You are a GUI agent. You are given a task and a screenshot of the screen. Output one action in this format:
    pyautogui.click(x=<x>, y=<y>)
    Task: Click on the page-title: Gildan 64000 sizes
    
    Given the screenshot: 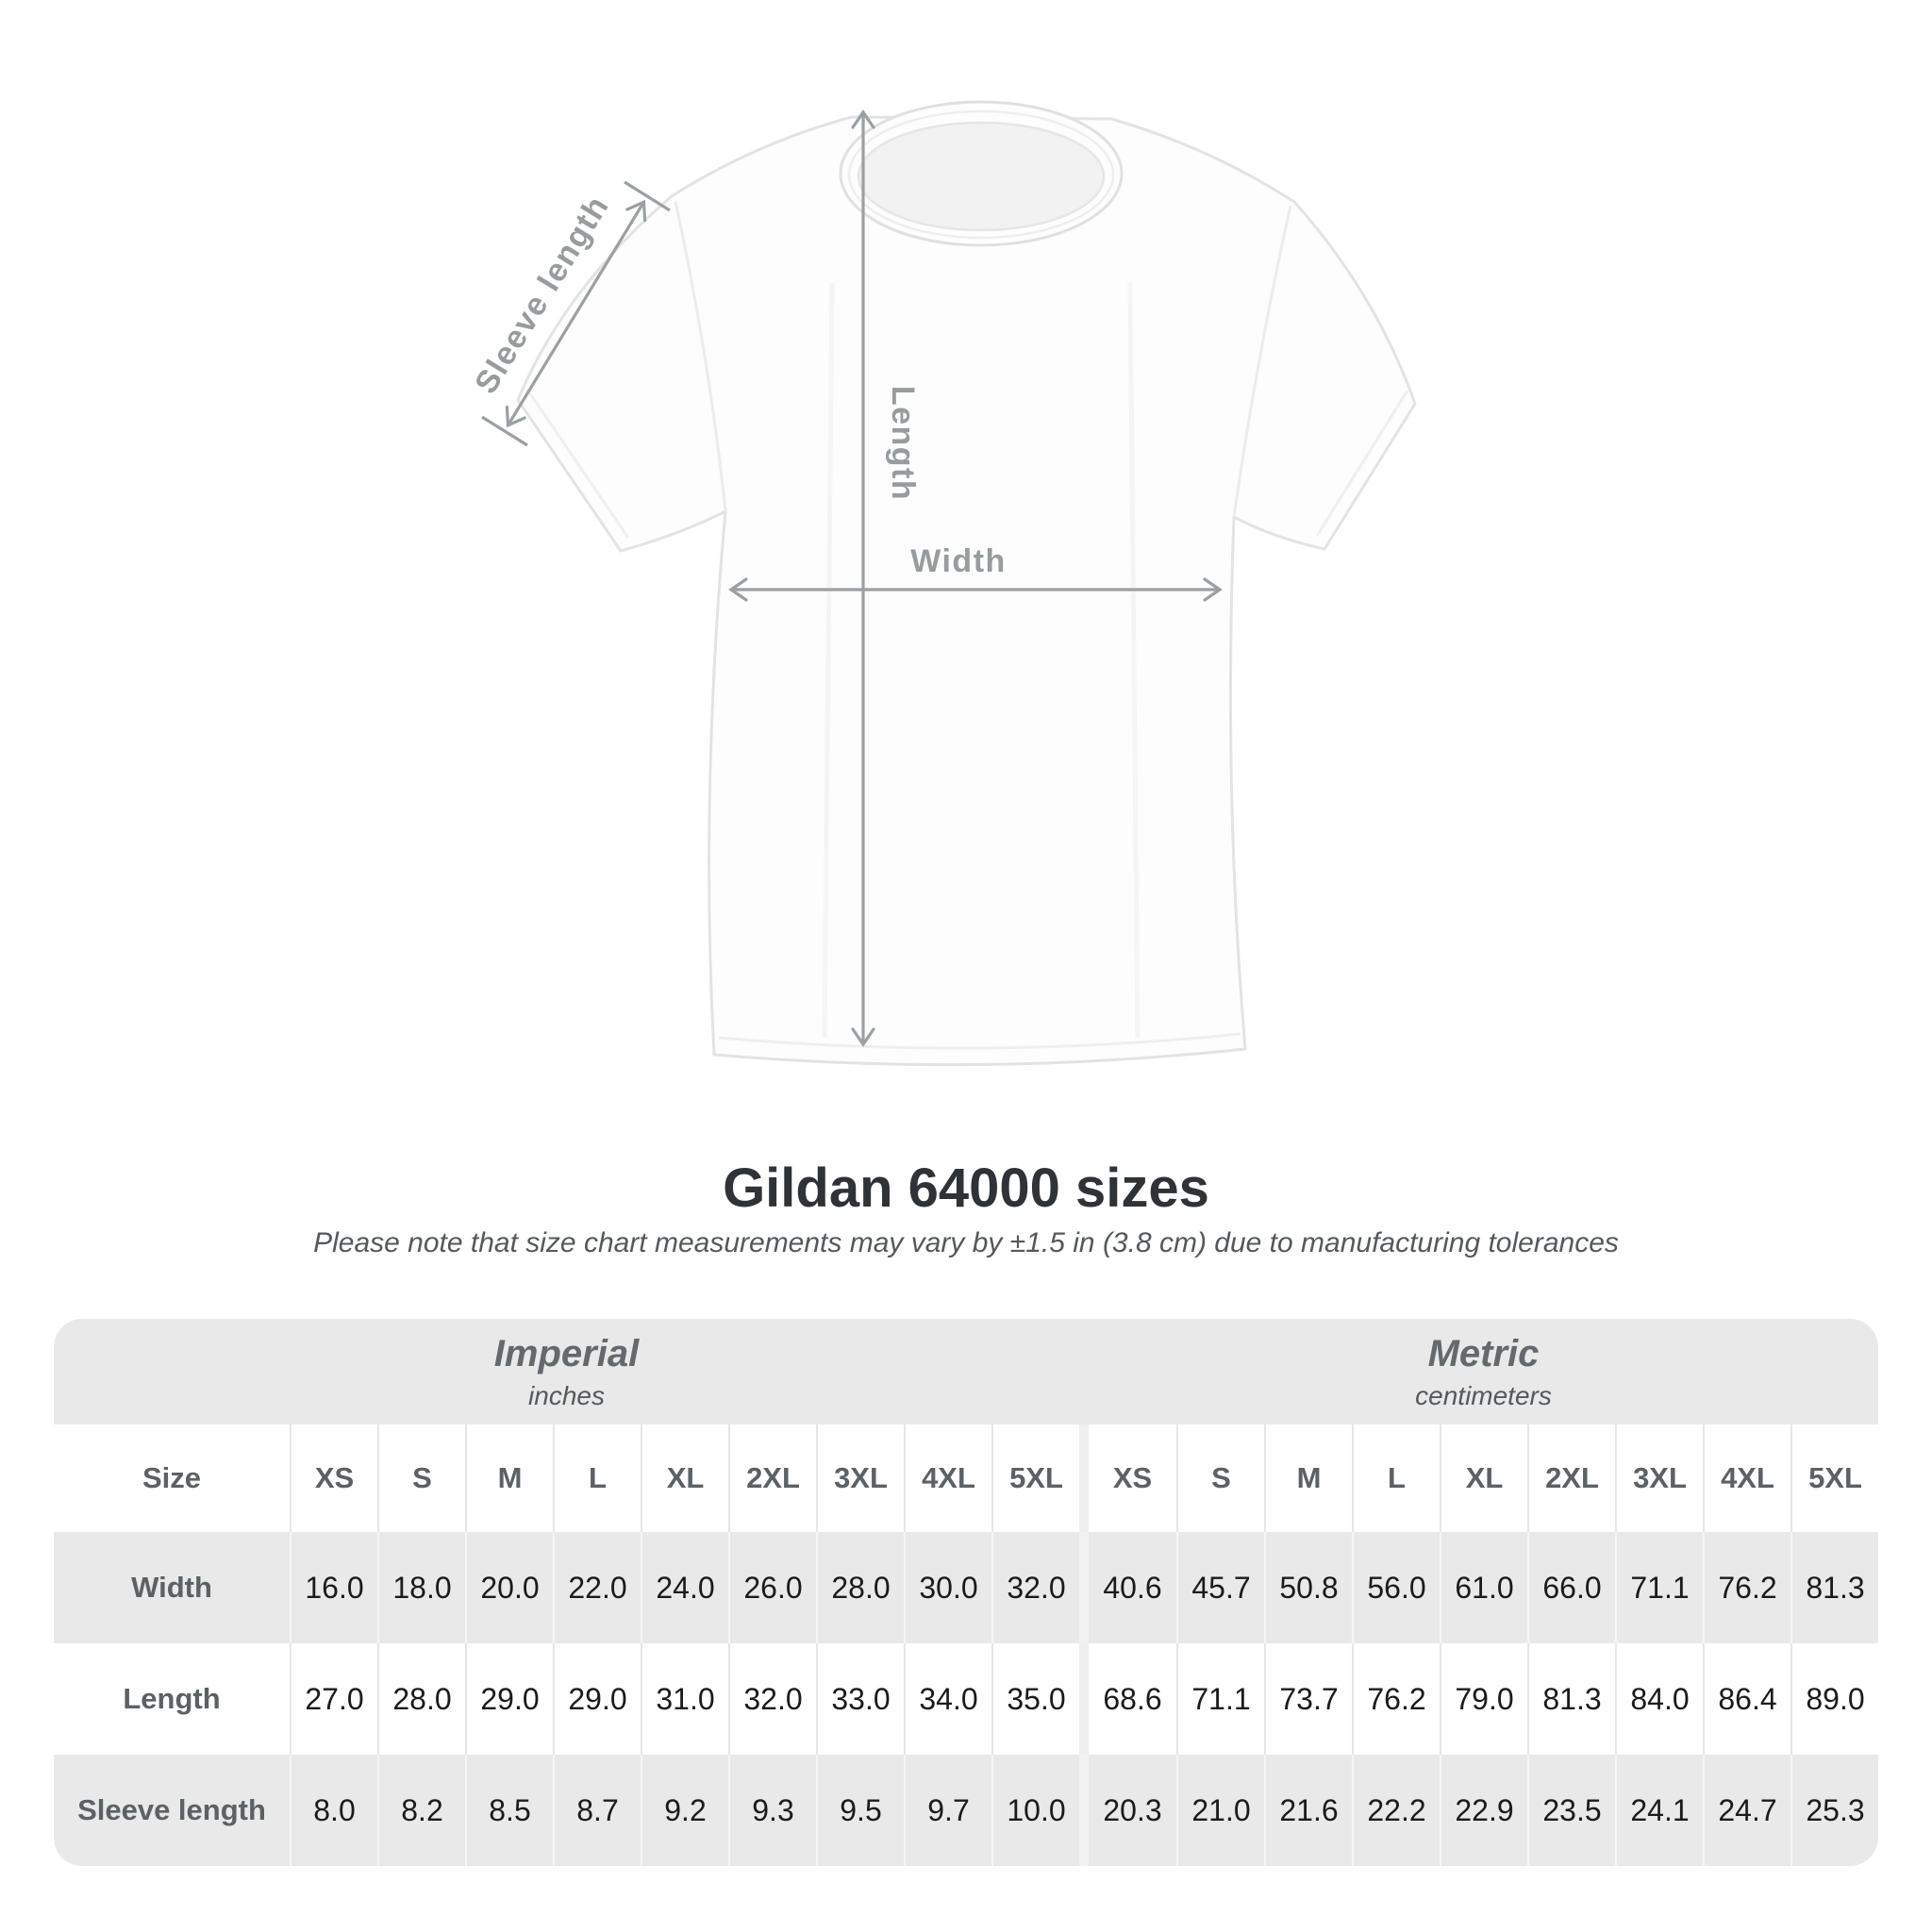 What is the action you would take?
    pyautogui.click(x=966, y=1189)
    